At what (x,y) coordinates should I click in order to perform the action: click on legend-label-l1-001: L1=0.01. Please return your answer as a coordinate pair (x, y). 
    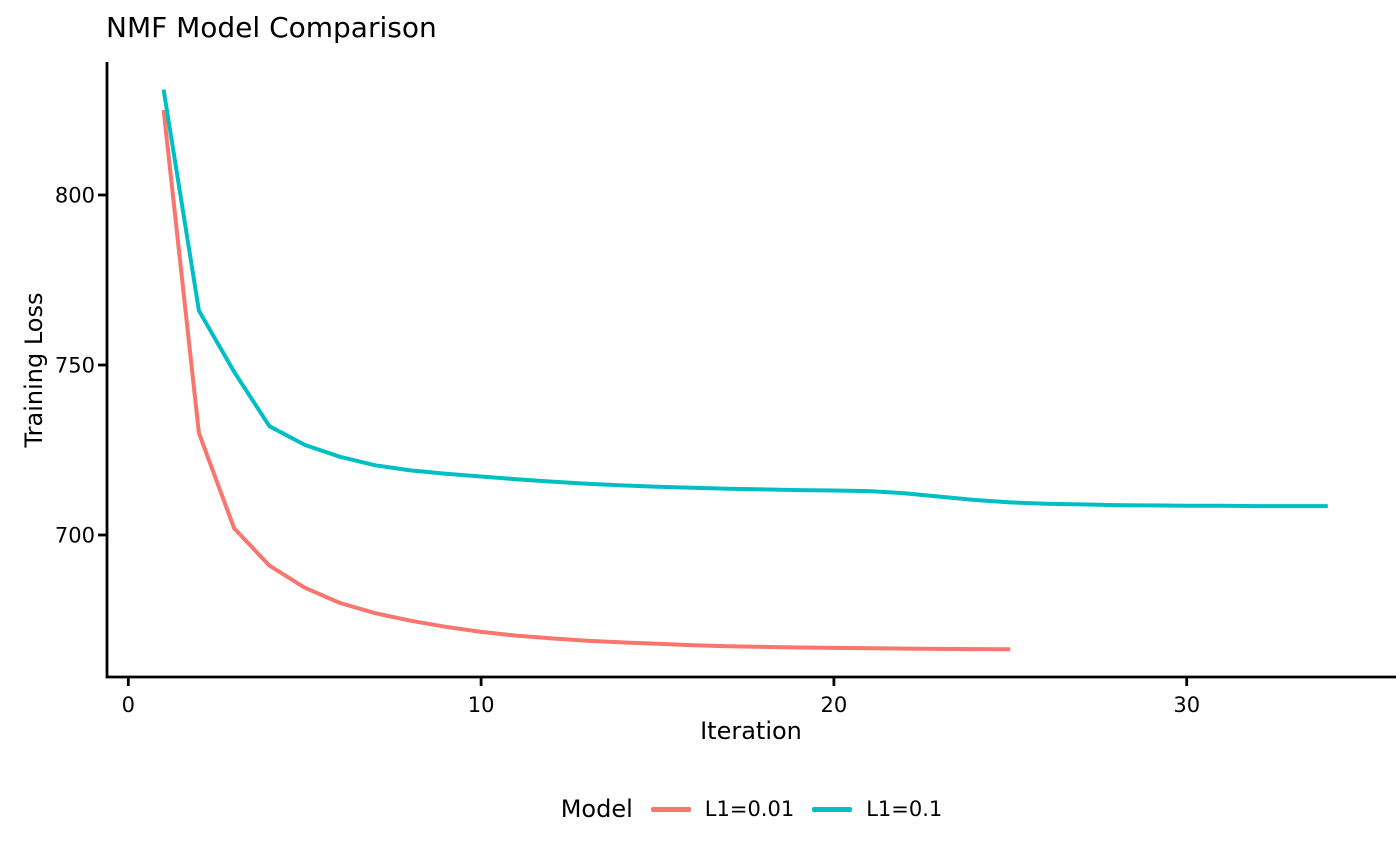
    Looking at the image, I should click on (749, 809).